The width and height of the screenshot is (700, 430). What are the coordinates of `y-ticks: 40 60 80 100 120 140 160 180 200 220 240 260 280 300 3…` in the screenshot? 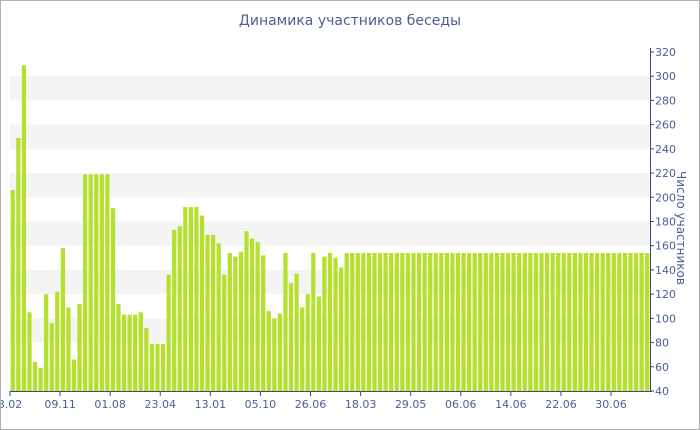 It's located at (663, 222).